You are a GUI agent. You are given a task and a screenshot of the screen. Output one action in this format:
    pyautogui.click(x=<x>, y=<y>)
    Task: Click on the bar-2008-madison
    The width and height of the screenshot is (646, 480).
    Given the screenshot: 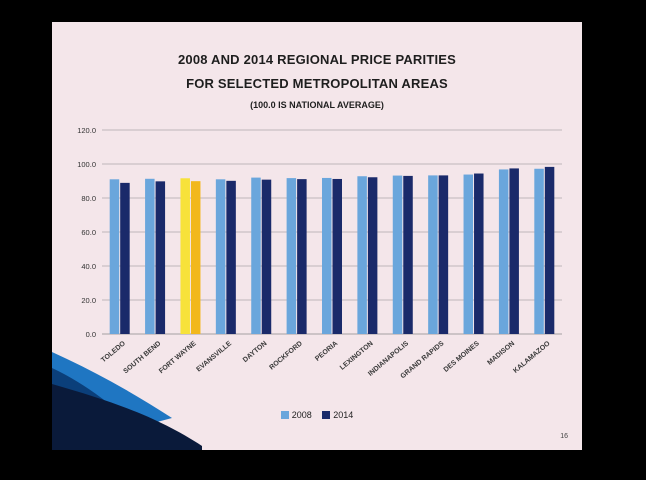 What is the action you would take?
    pyautogui.click(x=503, y=251)
    